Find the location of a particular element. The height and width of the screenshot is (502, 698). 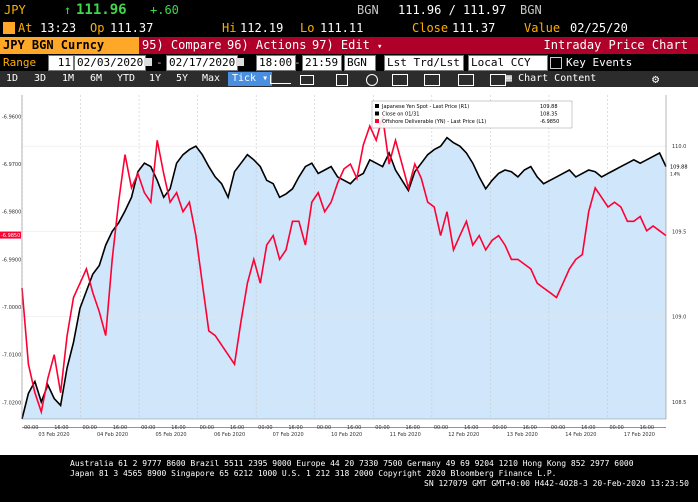

last-price: 111.96 is located at coordinates (101, 10).